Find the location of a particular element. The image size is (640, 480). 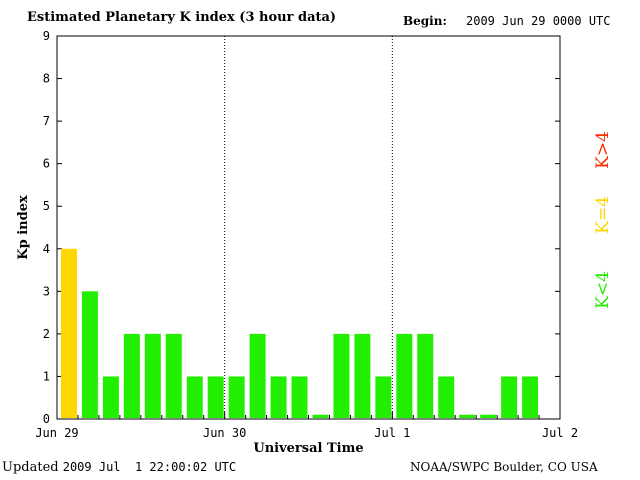

y-tick-label: 3 is located at coordinates (46, 291).